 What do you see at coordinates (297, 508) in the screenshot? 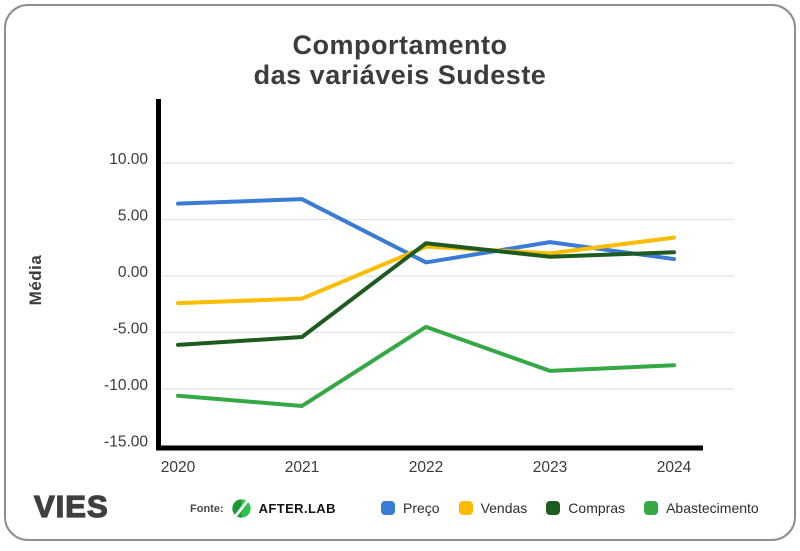
I see `source-name: AFTER.LAB` at bounding box center [297, 508].